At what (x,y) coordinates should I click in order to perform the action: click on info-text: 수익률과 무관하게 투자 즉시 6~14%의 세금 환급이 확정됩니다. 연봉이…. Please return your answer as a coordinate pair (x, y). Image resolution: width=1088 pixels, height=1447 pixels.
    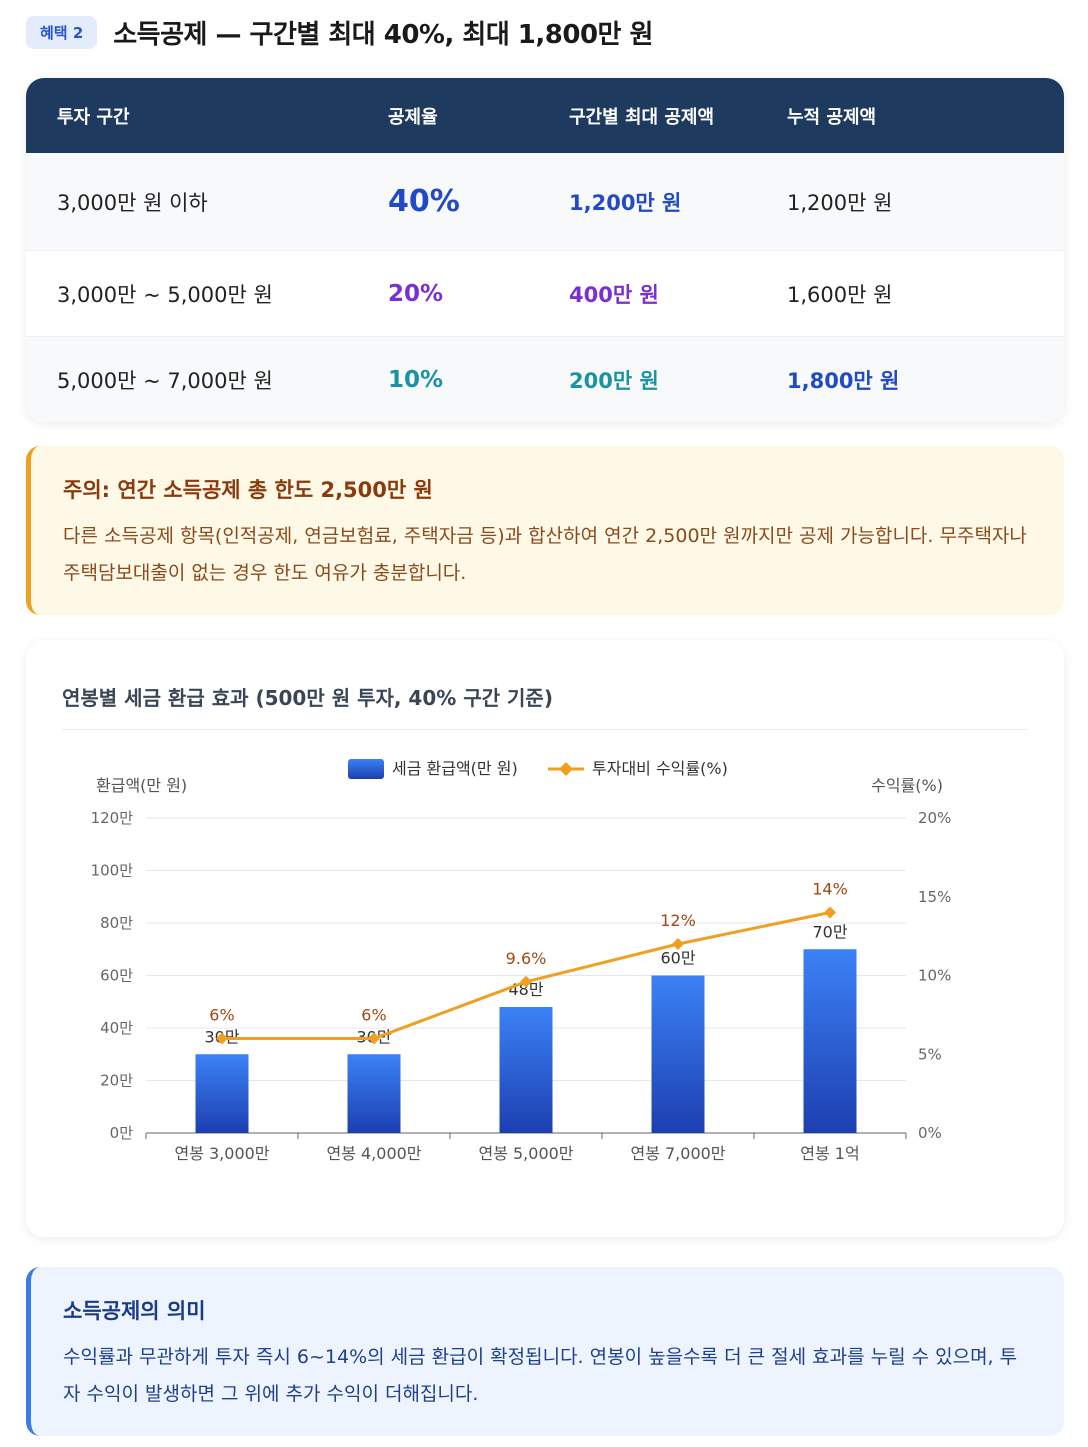
    Looking at the image, I should click on (540, 1375).